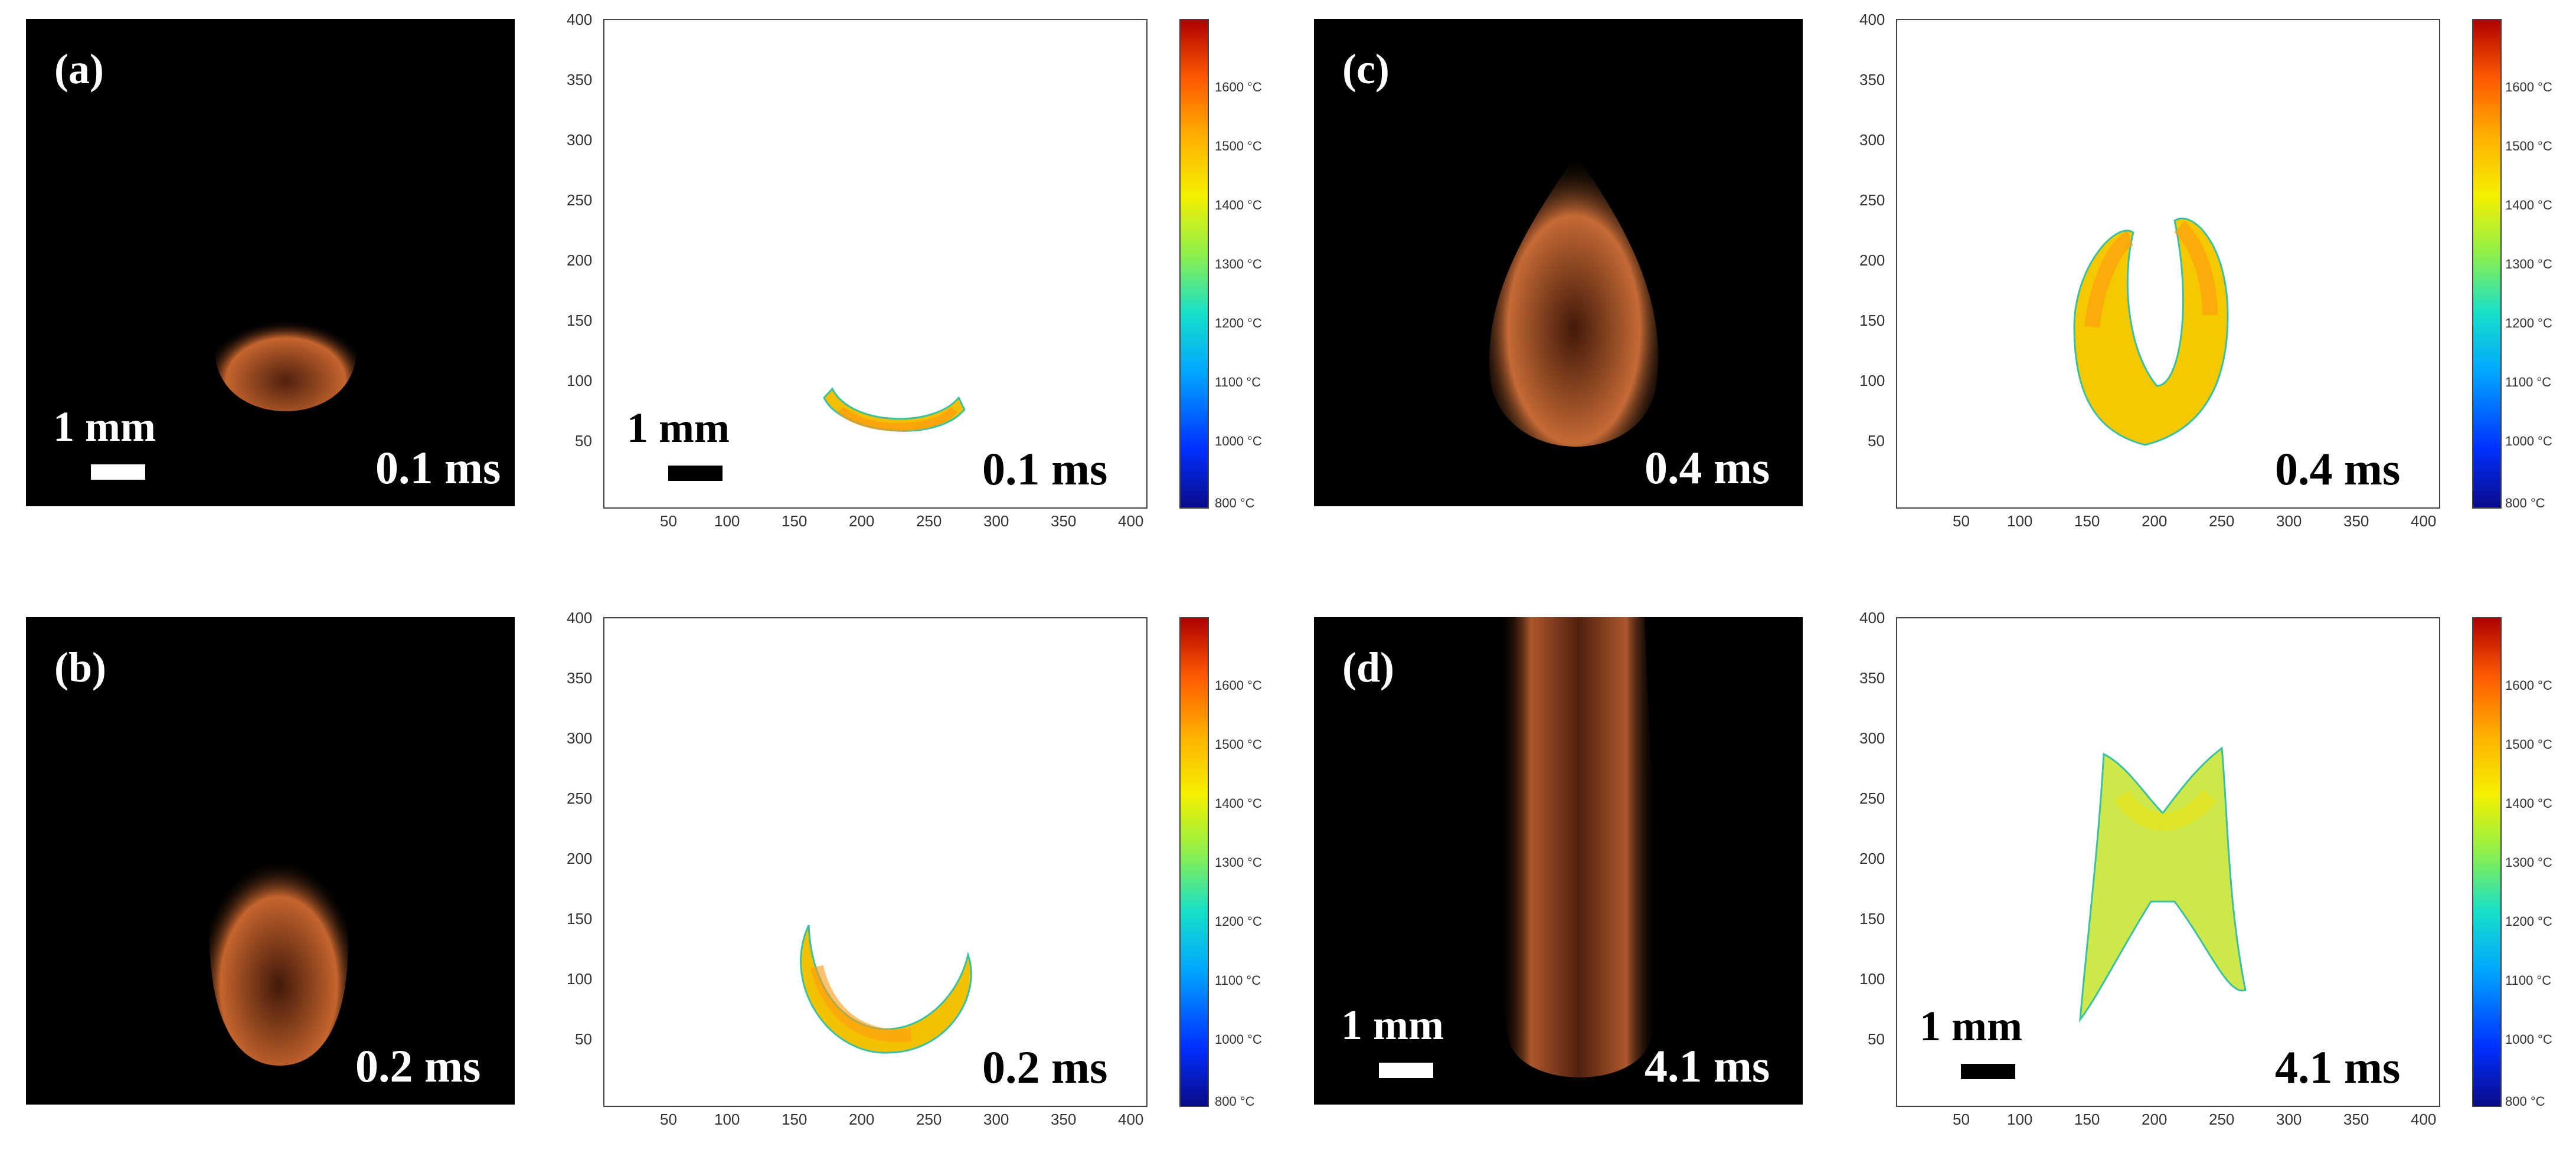 The image size is (2576, 1150). I want to click on scale-bar-label-map-4: 1 mm, so click(1971, 1026).